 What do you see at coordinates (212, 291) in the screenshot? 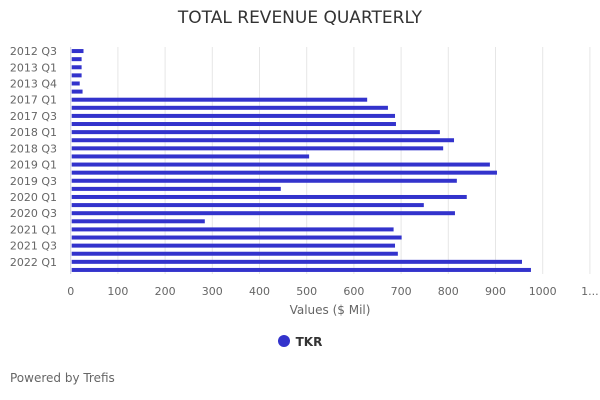
I see `x-tick-label: 300` at bounding box center [212, 291].